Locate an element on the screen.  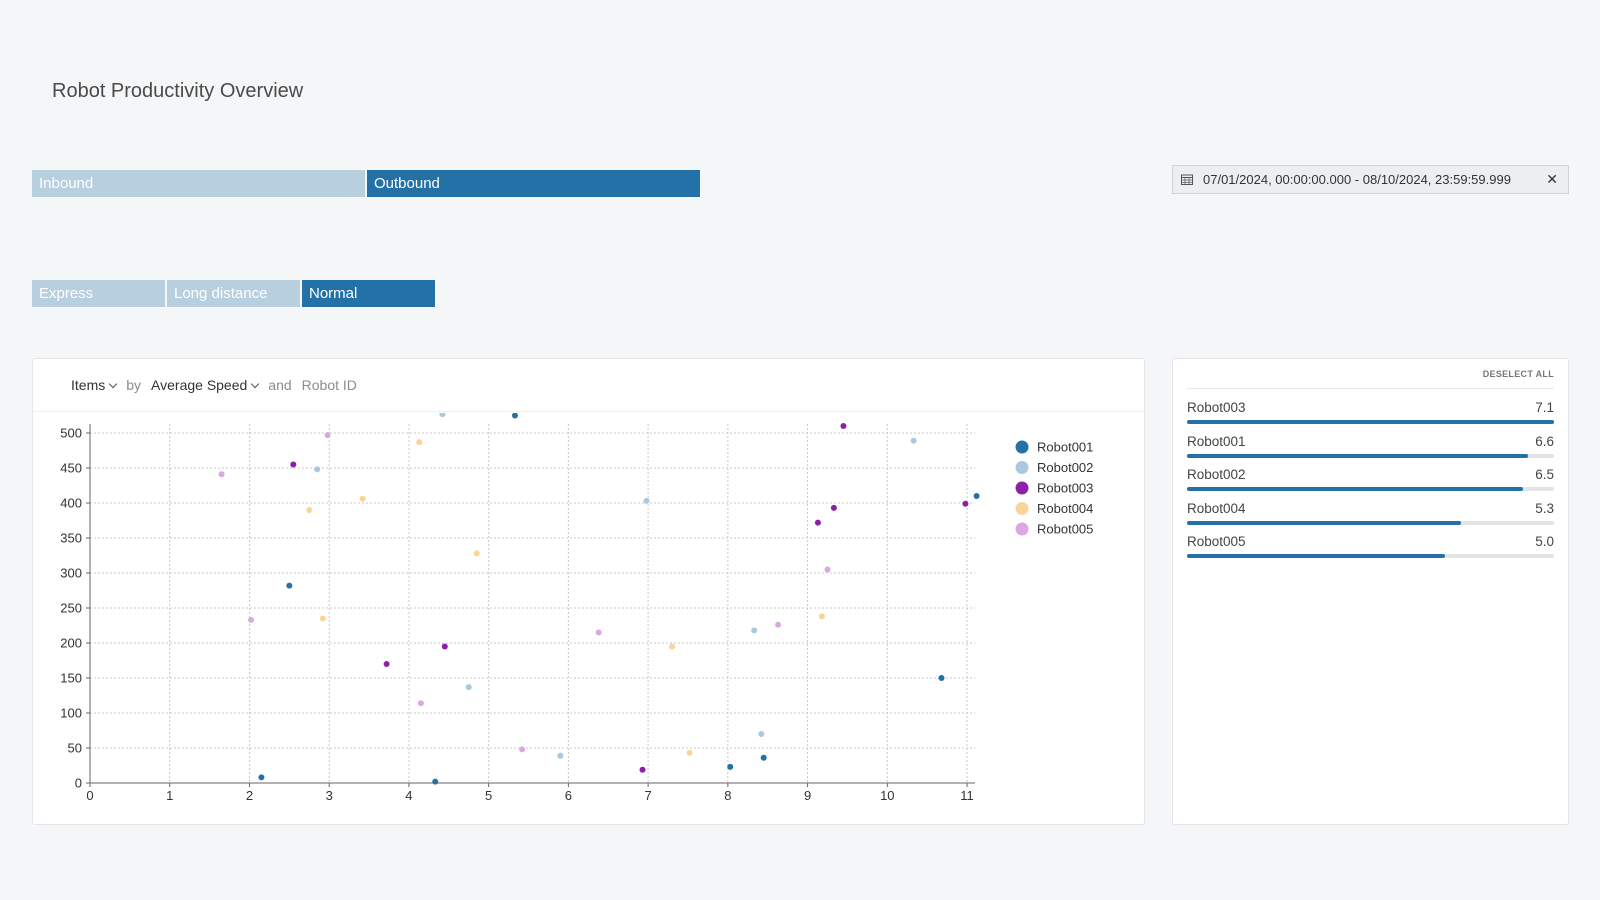
x-tick-label: 0 is located at coordinates (89, 795).